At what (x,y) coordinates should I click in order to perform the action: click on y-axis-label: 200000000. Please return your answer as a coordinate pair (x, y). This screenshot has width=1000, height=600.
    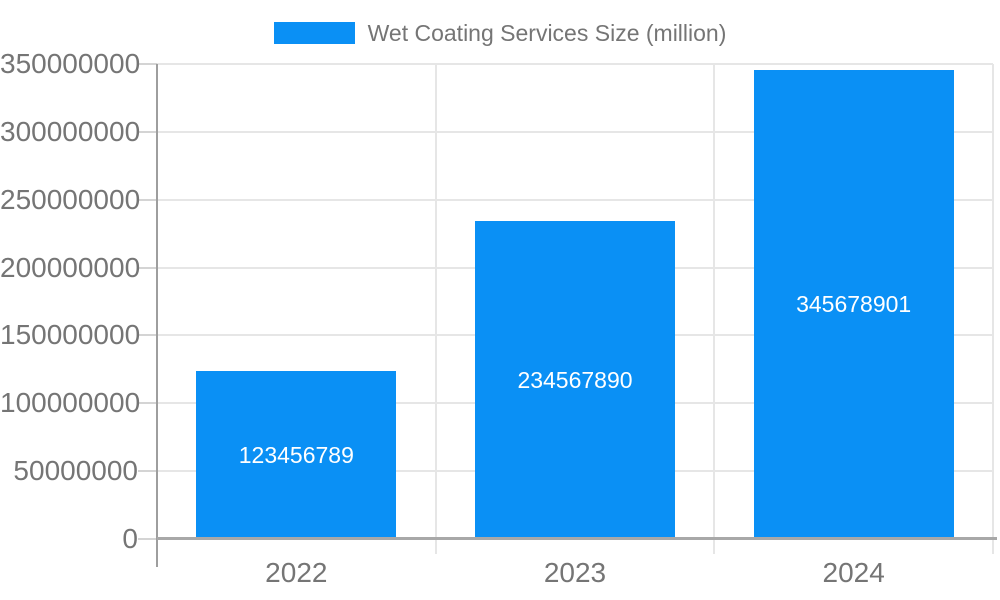
    Looking at the image, I should click on (70, 267).